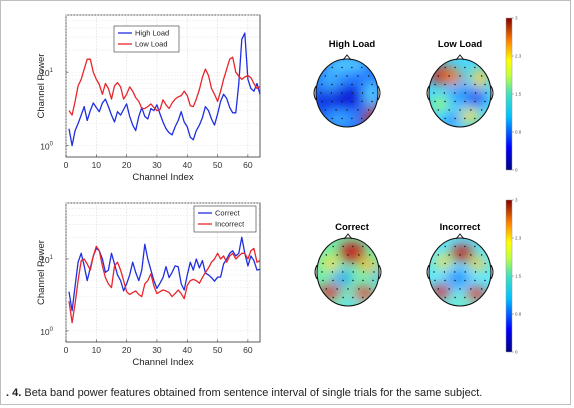 Image resolution: width=574 pixels, height=408 pixels. What do you see at coordinates (460, 264) in the screenshot?
I see `topomap-incorrect: Incorrect` at bounding box center [460, 264].